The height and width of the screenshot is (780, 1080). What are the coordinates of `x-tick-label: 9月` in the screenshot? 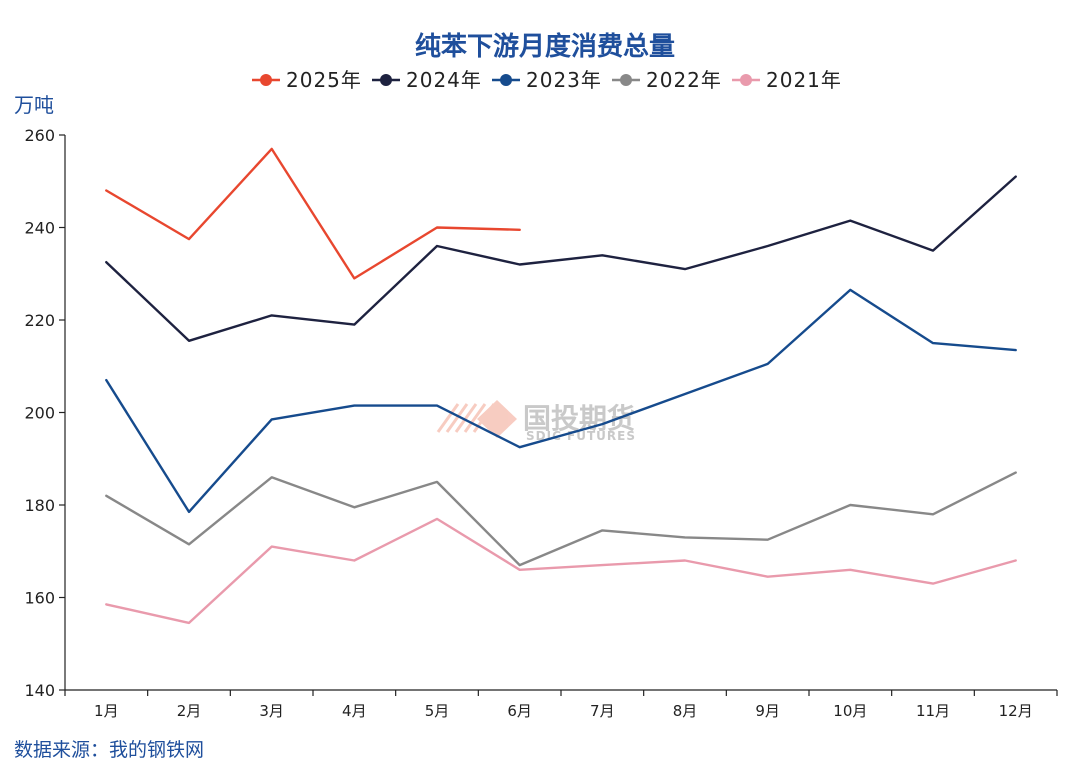 It's located at (767, 711).